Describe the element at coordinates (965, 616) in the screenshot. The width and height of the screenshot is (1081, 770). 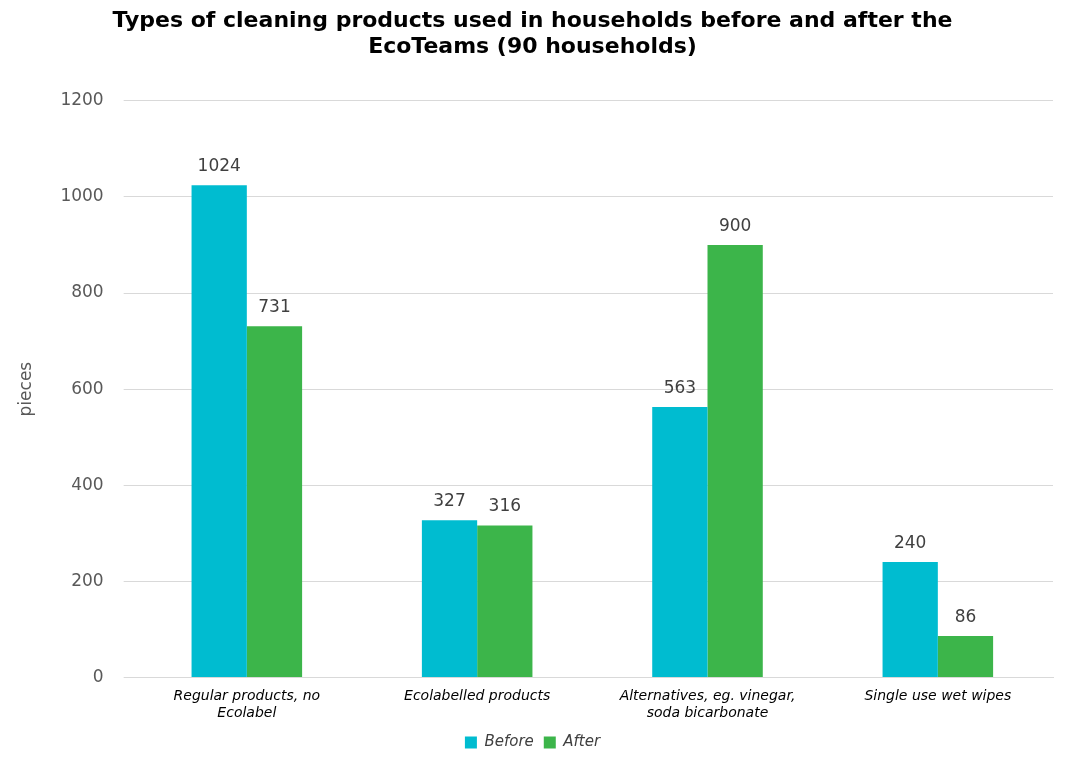
I see `data-label: 86` at that location.